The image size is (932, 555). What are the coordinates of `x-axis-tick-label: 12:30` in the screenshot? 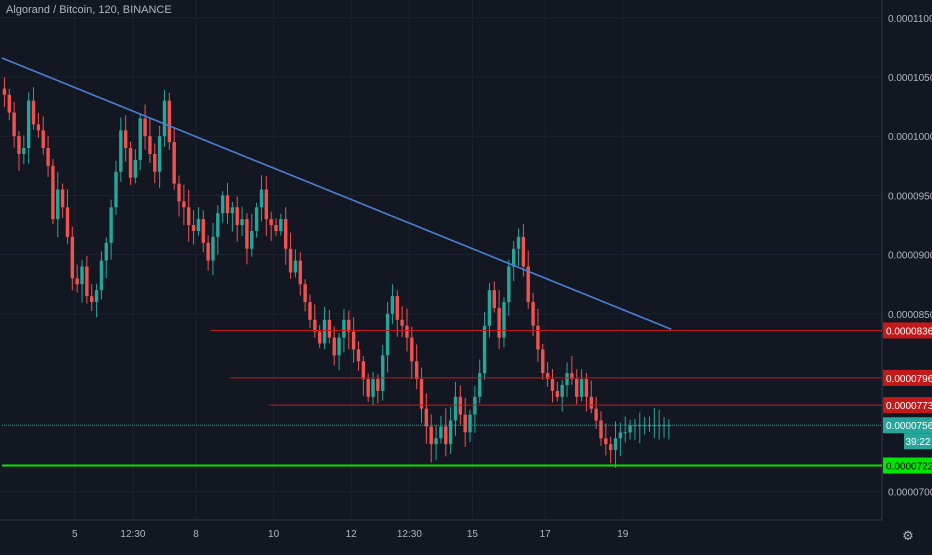 It's located at (132, 534).